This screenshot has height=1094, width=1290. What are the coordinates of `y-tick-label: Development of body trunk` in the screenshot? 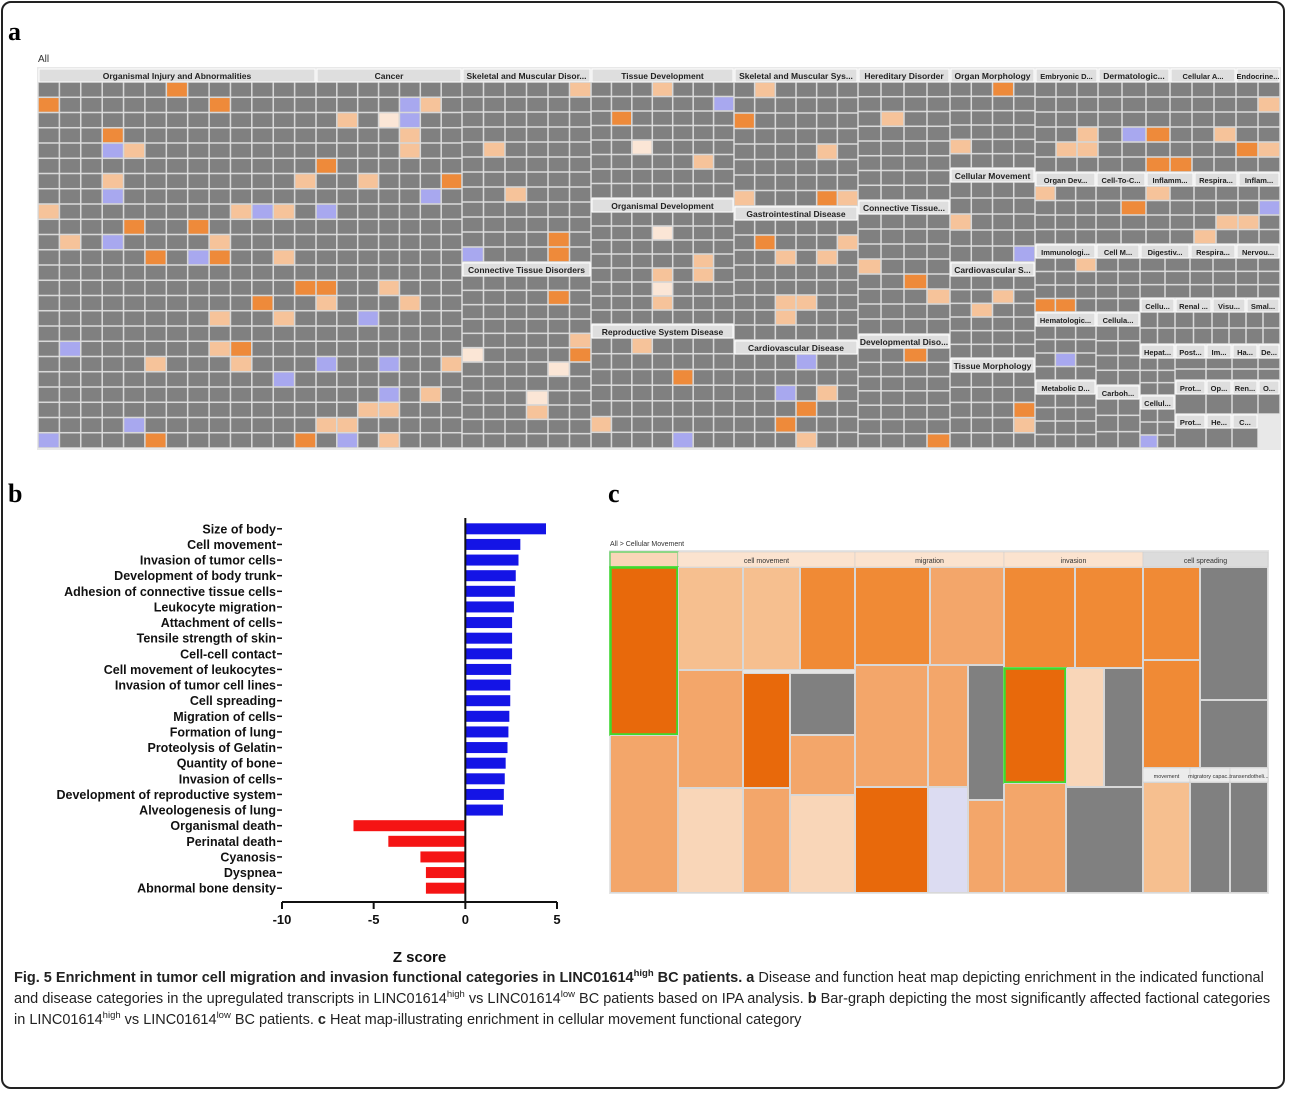 It's located at (195, 576).